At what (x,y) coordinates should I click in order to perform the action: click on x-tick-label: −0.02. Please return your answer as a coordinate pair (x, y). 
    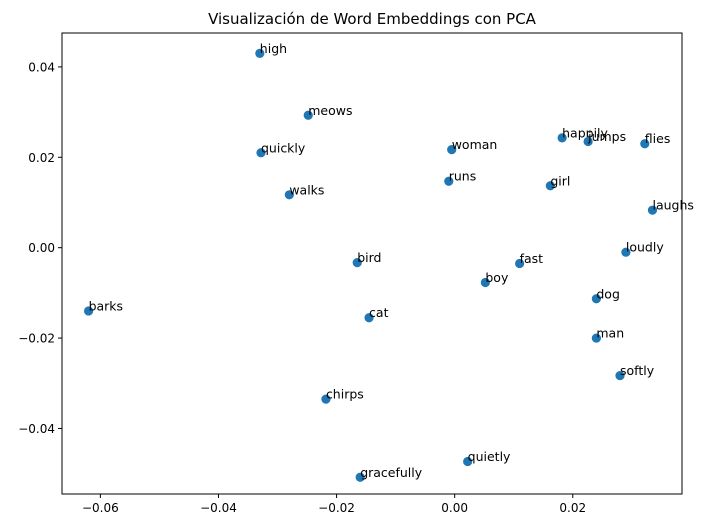
    Looking at the image, I should click on (336, 508).